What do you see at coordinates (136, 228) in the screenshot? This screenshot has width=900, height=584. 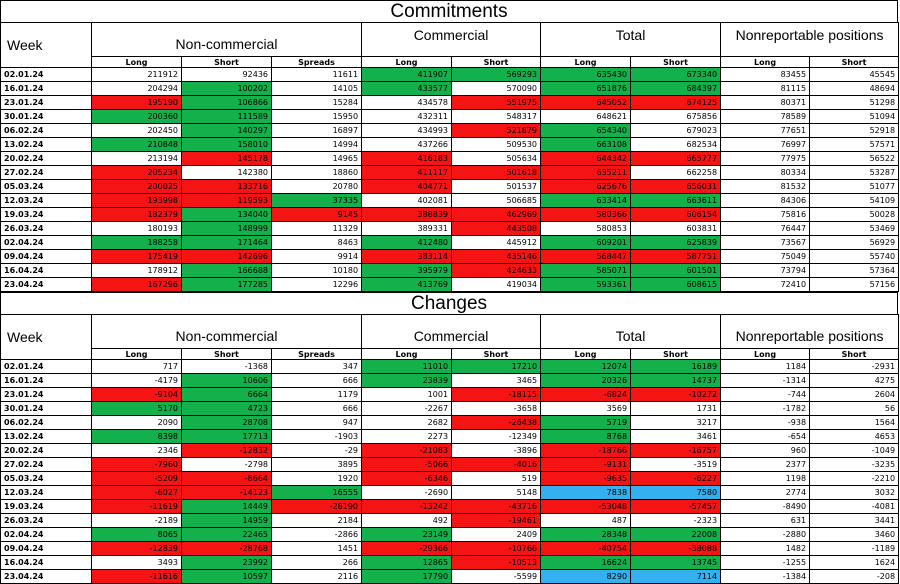 I see `value-cell: 180193` at bounding box center [136, 228].